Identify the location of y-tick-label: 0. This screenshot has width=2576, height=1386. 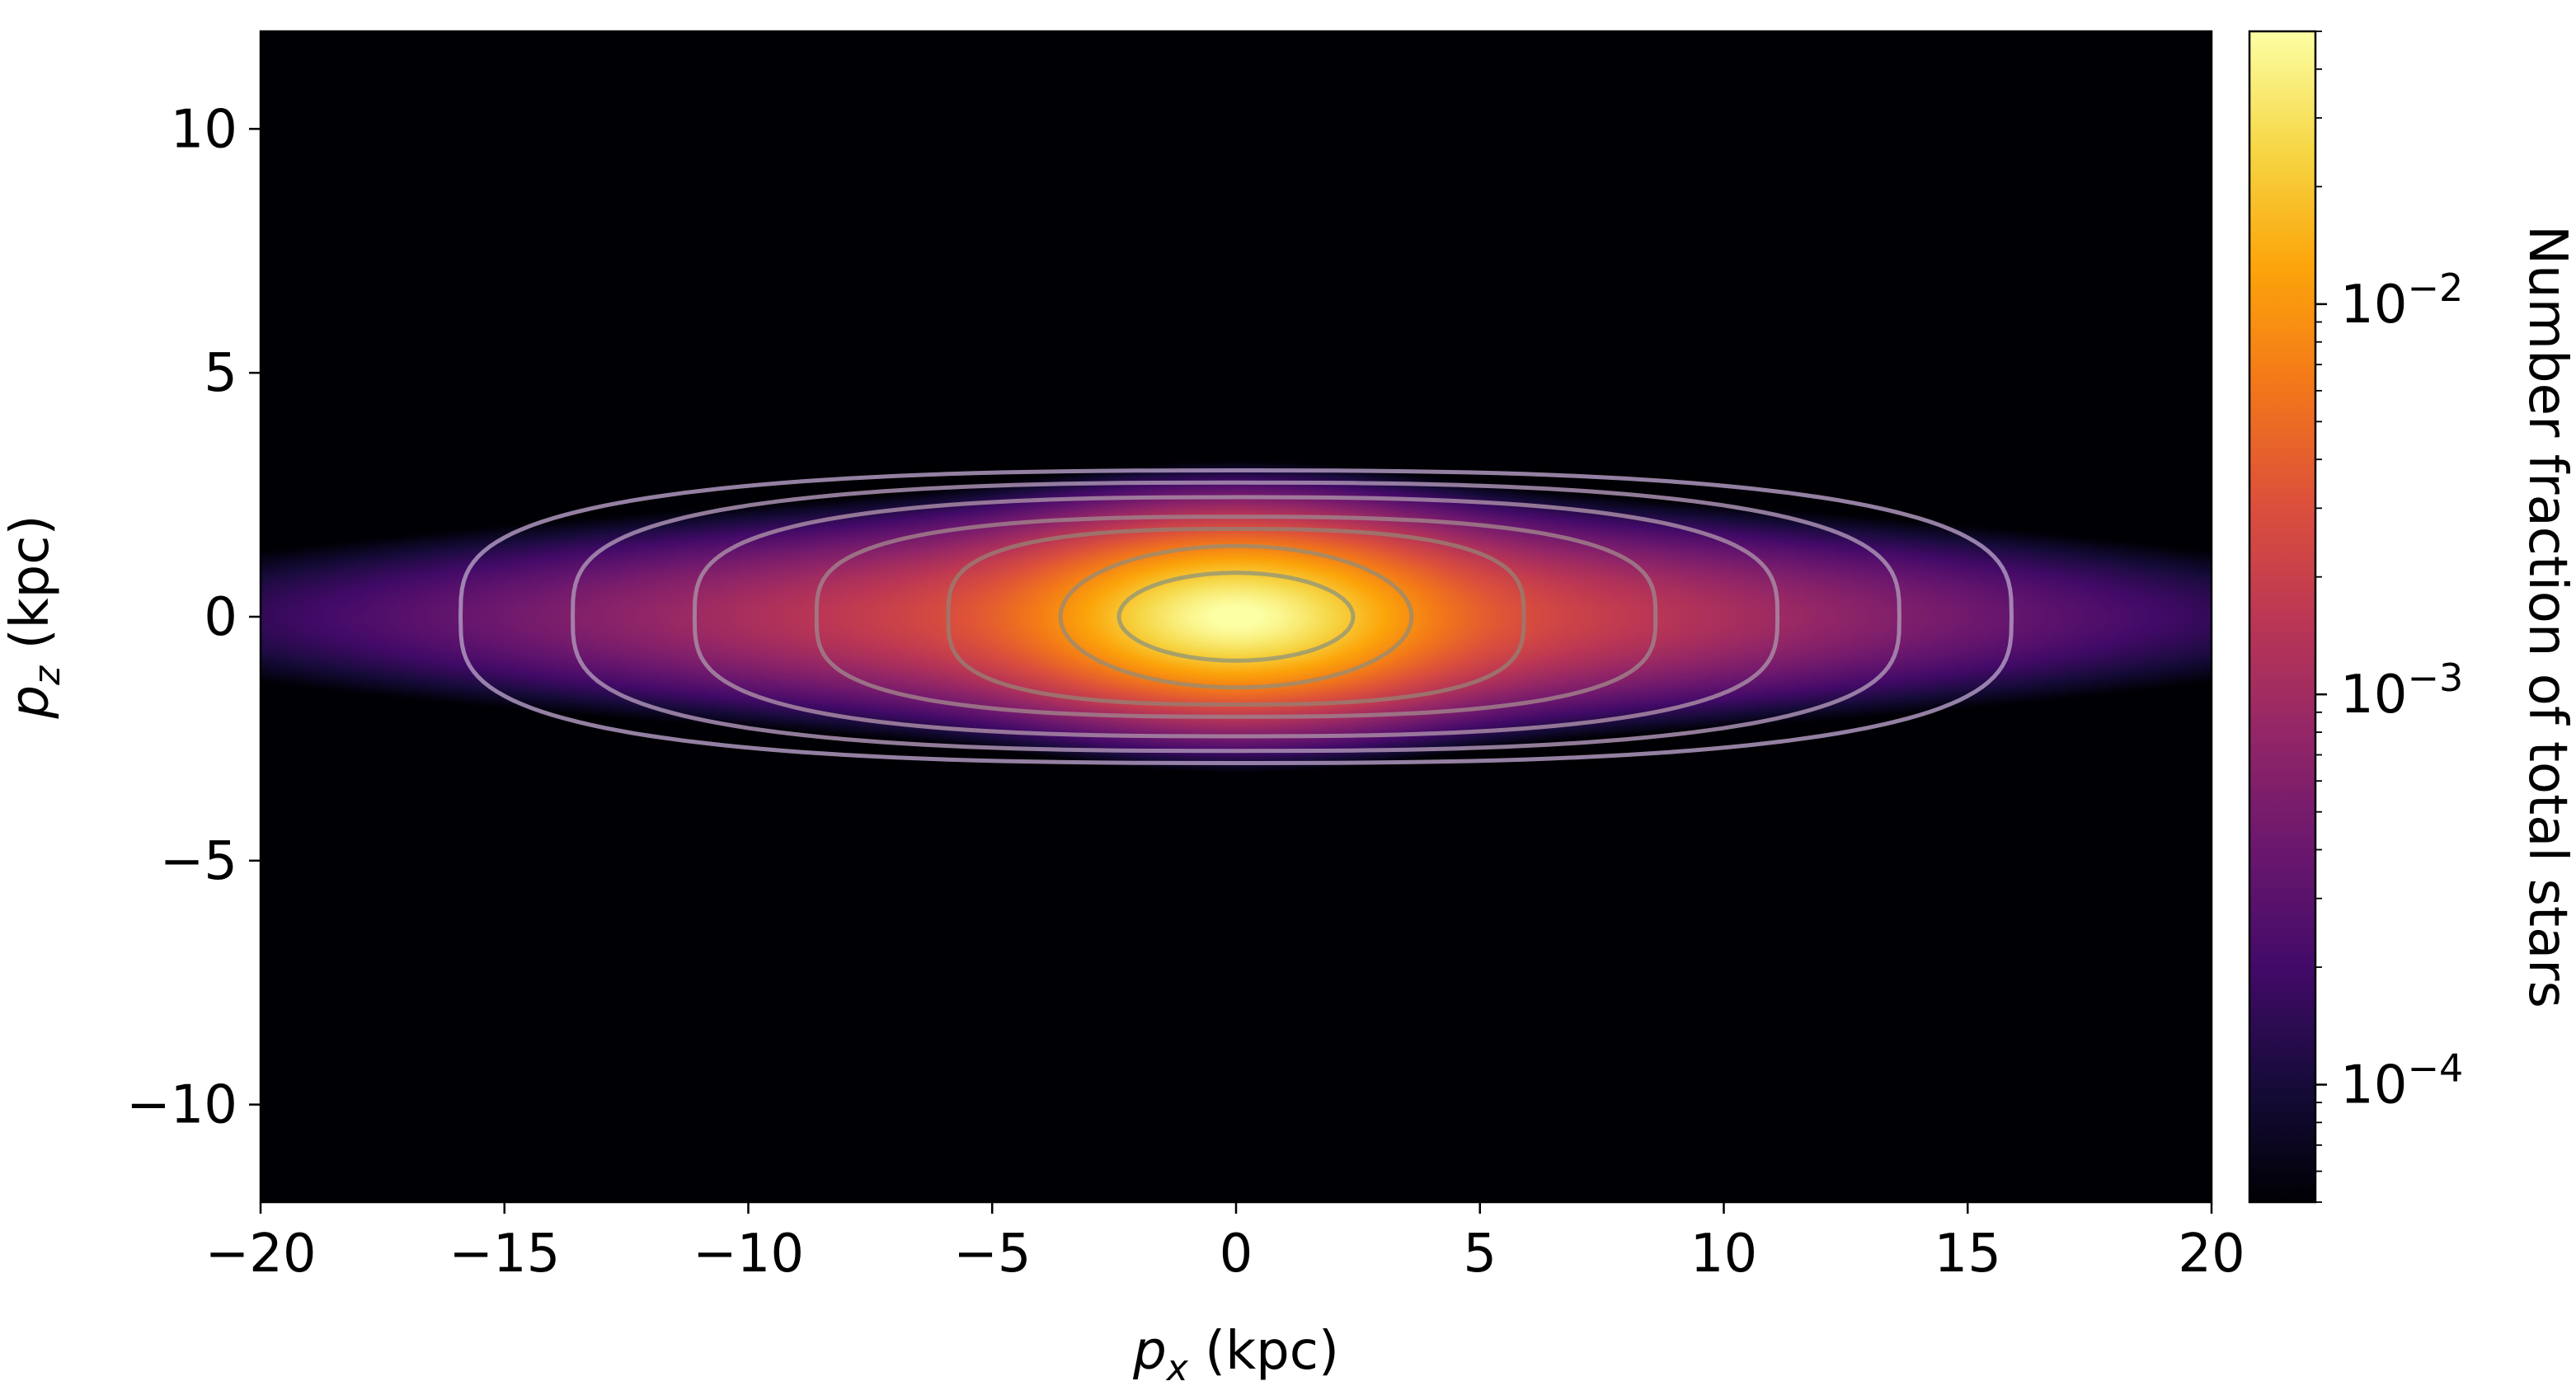
(220, 617).